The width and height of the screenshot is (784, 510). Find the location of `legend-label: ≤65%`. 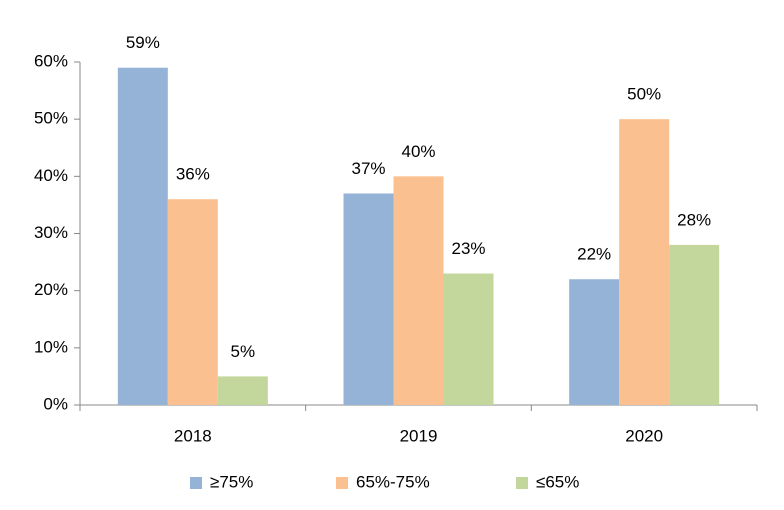

legend-label: ≤65% is located at coordinates (557, 481).